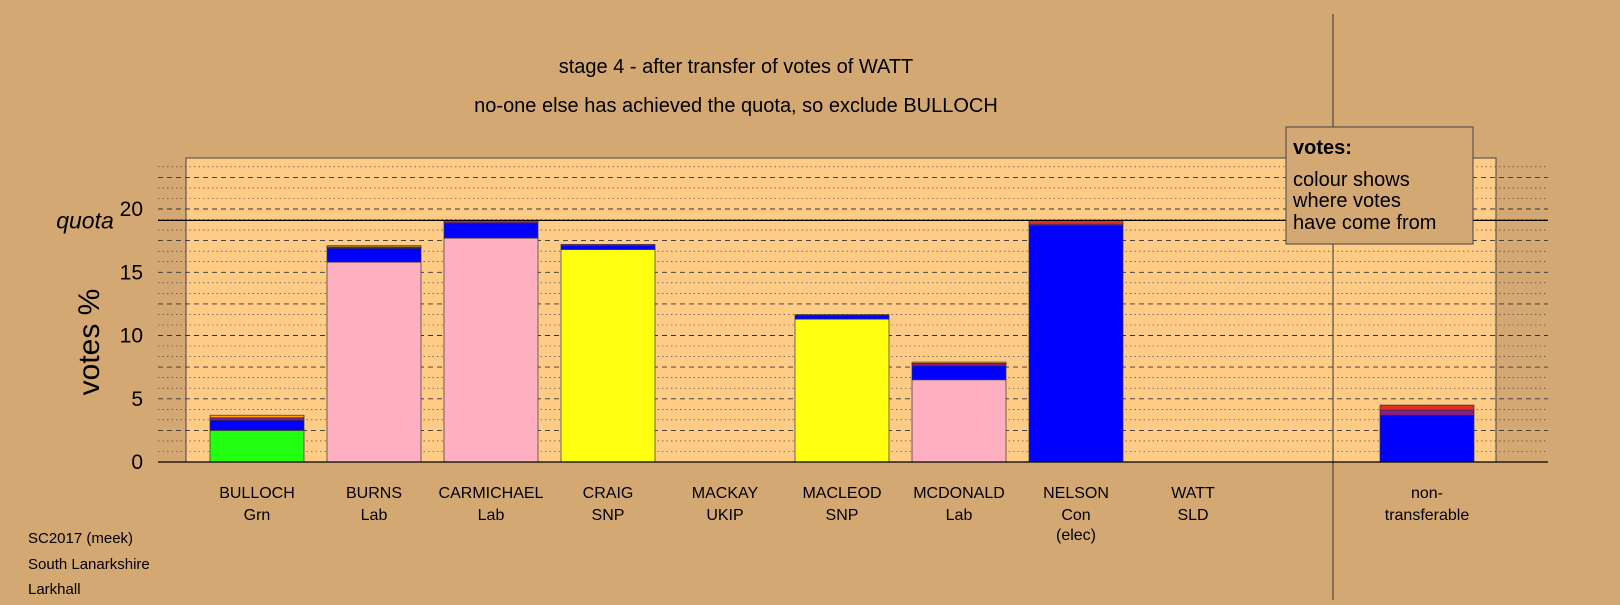 The width and height of the screenshot is (1620, 605). Describe the element at coordinates (374, 493) in the screenshot. I see `candidate-name-label: BURNS` at that location.